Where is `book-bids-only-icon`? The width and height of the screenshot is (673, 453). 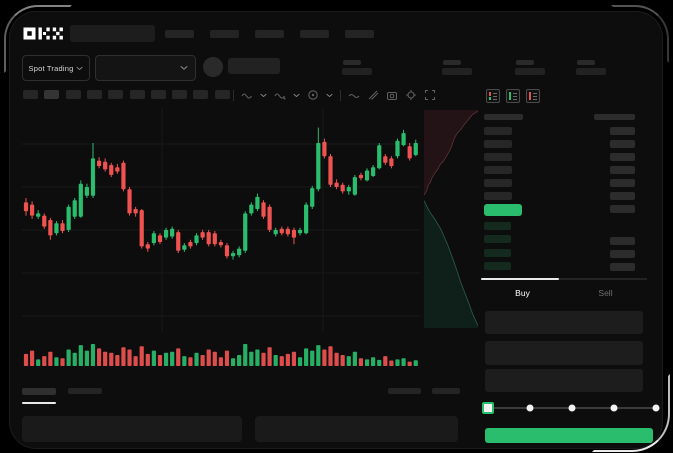
book-bids-only-icon is located at coordinates (513, 96).